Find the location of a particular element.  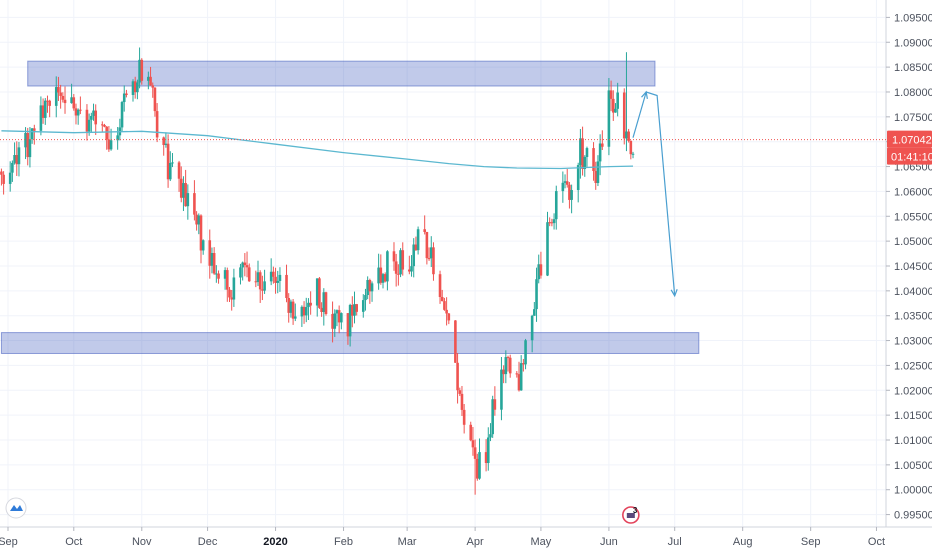

price-tick-label: 1.02000 is located at coordinates (913, 391).